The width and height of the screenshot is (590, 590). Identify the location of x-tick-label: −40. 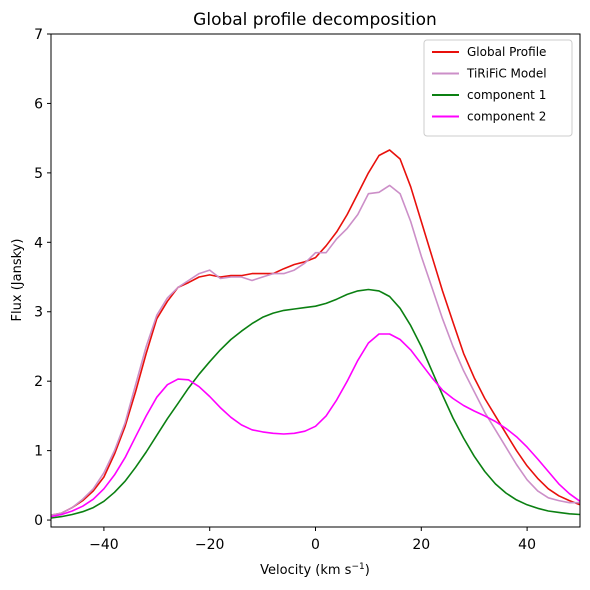
(104, 545).